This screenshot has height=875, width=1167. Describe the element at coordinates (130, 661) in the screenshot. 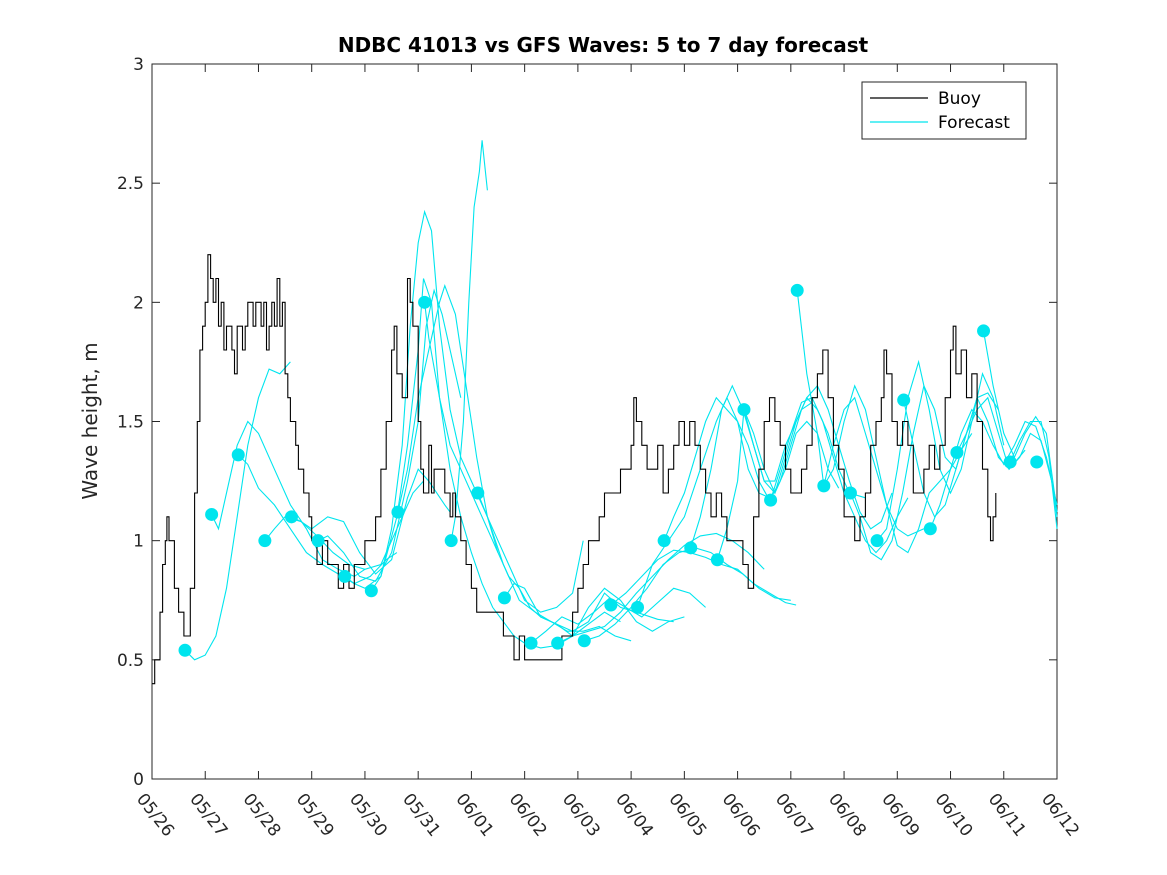

I see `y-tick-label: 0.5` at that location.